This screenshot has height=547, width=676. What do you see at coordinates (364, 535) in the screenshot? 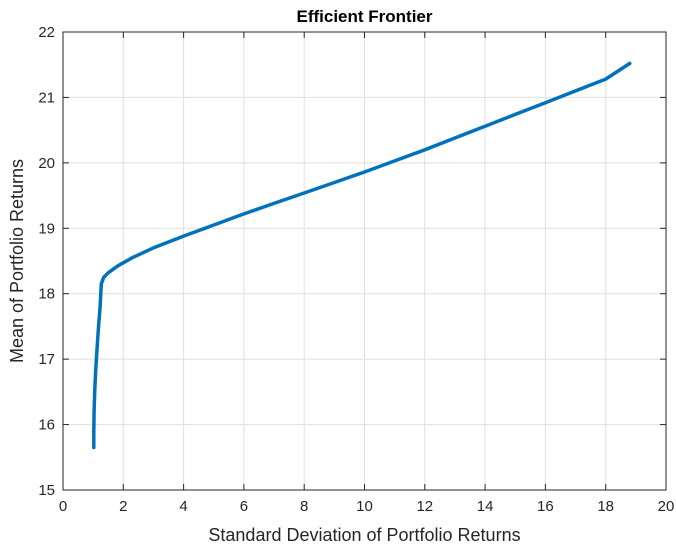
I see `x-axis-label: Standard Deviation of Portfolio Returns` at bounding box center [364, 535].